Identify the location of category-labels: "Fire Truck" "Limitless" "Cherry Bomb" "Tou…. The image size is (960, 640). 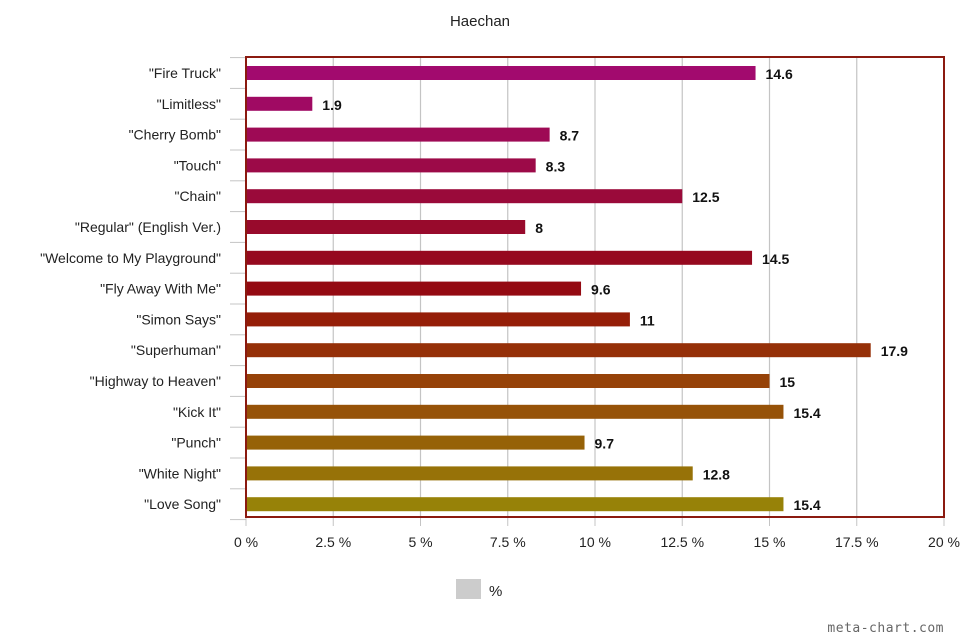
(130, 288).